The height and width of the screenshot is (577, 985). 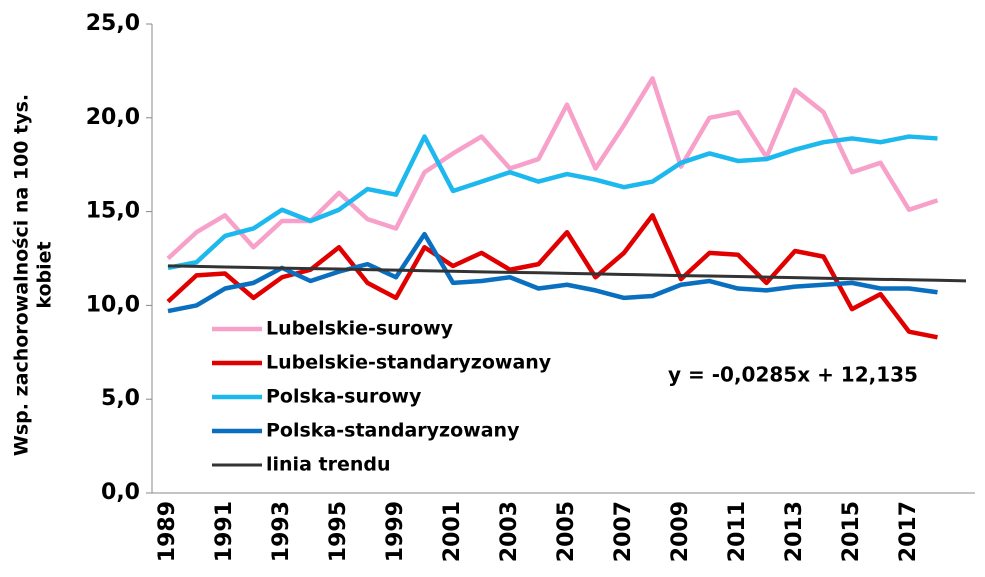 What do you see at coordinates (45, 274) in the screenshot?
I see `y-axis-label: kobiet` at bounding box center [45, 274].